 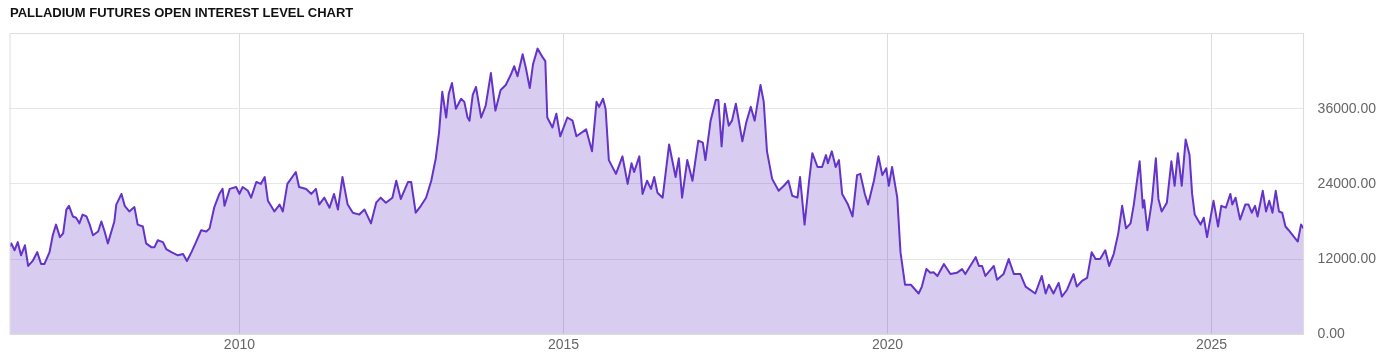 What do you see at coordinates (1331, 333) in the screenshot?
I see `y-tick-label: 0.00` at bounding box center [1331, 333].